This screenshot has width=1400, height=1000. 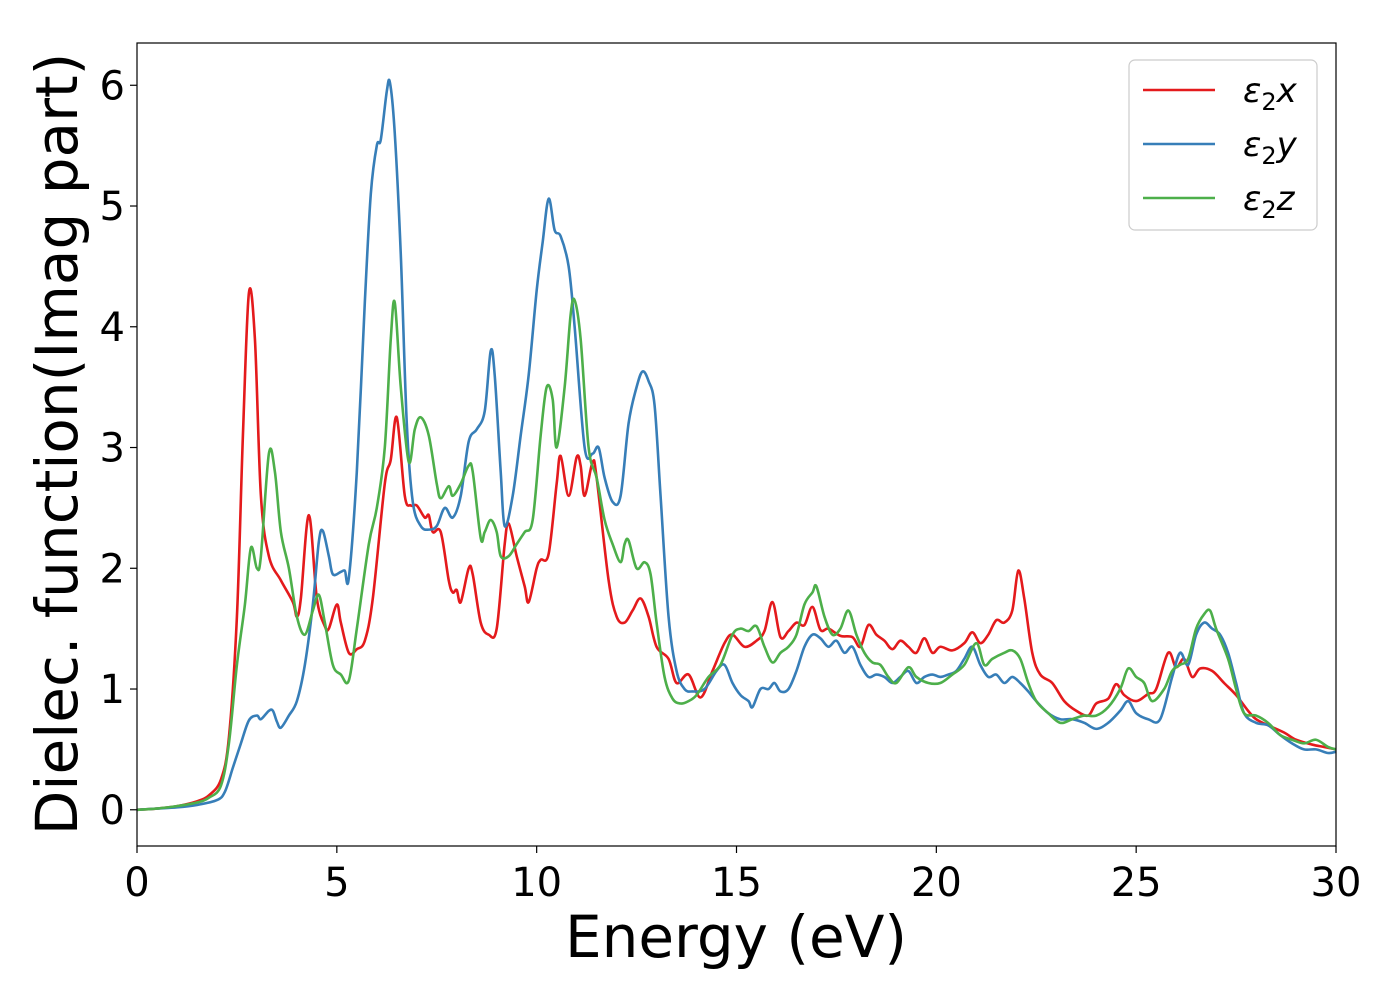 What do you see at coordinates (736, 937) in the screenshot?
I see `x-axis-title: Energy (eV)` at bounding box center [736, 937].